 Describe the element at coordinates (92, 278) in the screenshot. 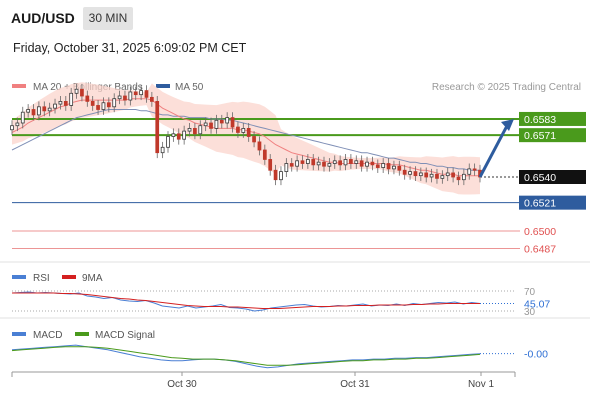

I see `rsi-ma-legend-label: 9MA` at that location.